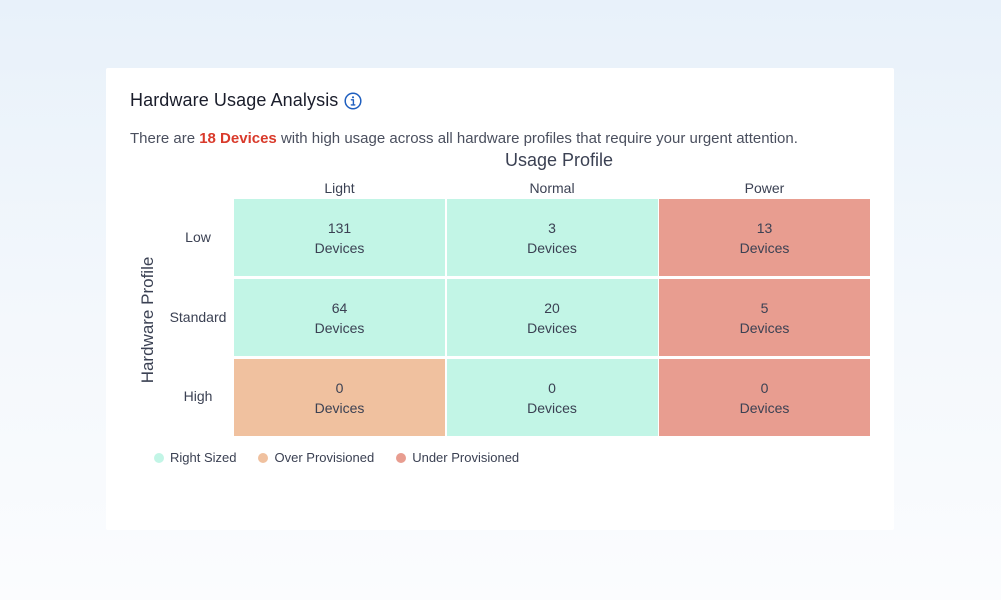  Describe the element at coordinates (552, 237) in the screenshot. I see `heatmap-cell: 3 Devices` at that location.